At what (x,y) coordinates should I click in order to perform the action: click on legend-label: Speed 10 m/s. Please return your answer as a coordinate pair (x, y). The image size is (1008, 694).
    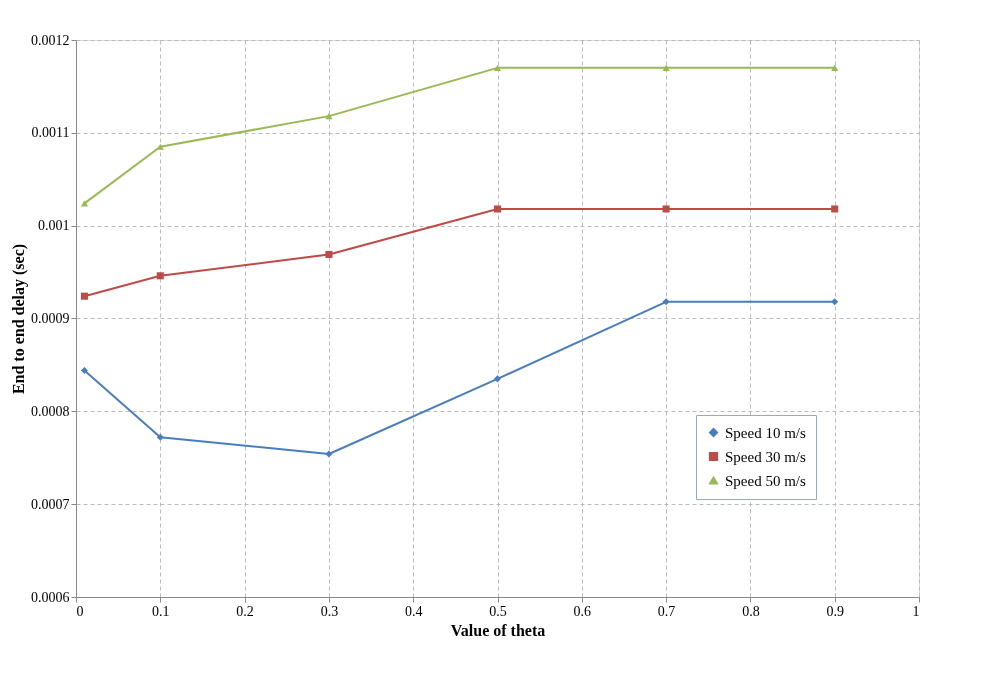
    Looking at the image, I should click on (765, 432).